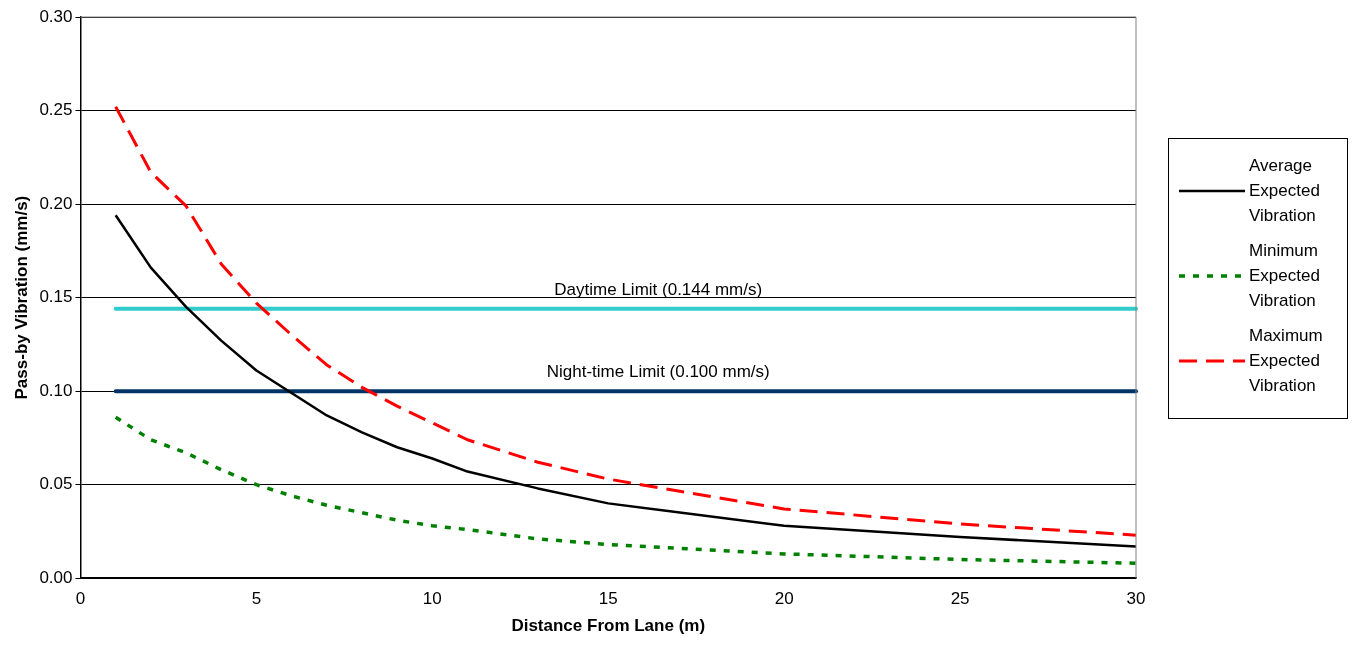 This screenshot has width=1359, height=645. Describe the element at coordinates (608, 626) in the screenshot. I see `x-axis-title: Distance From Lane (m)` at that location.